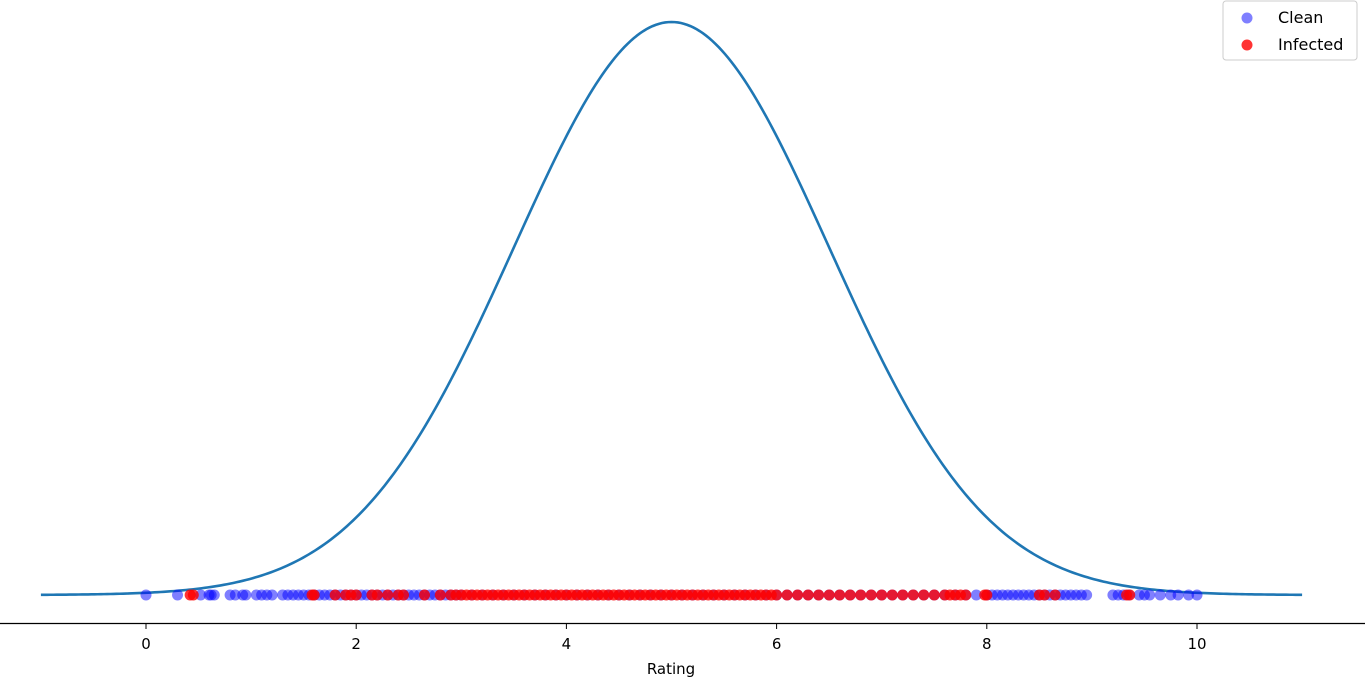  Describe the element at coordinates (1300, 17) in the screenshot. I see `legend-label-clean: Clean` at that location.